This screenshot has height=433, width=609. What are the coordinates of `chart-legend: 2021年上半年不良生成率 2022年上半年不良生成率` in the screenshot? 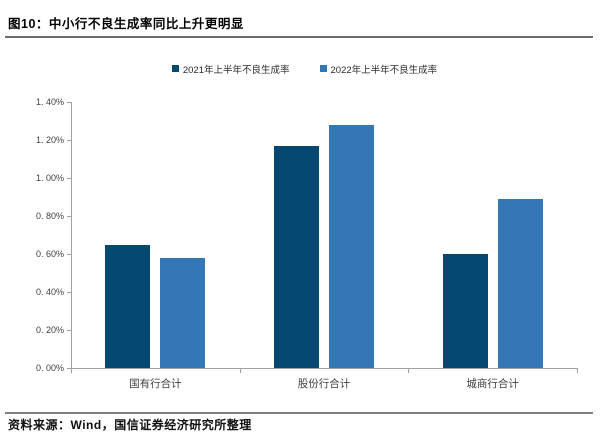 It's located at (304, 68).